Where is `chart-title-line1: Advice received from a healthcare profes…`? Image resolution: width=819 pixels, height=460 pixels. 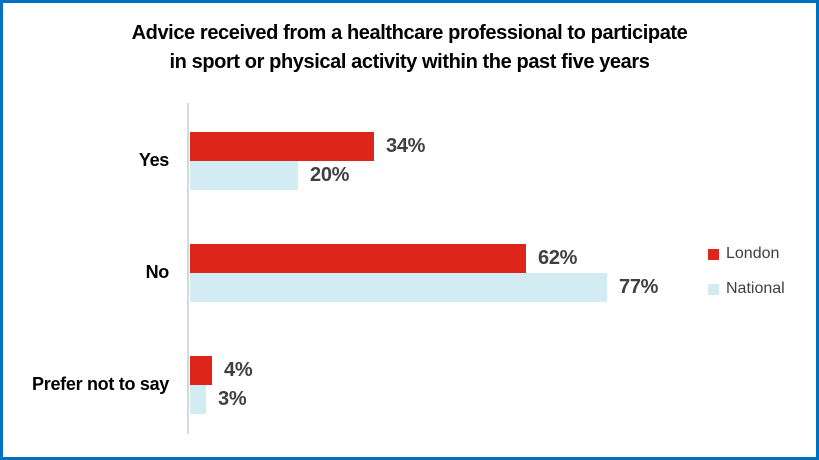 chart-title-line1: Advice received from a healthcare profes… is located at coordinates (409, 33).